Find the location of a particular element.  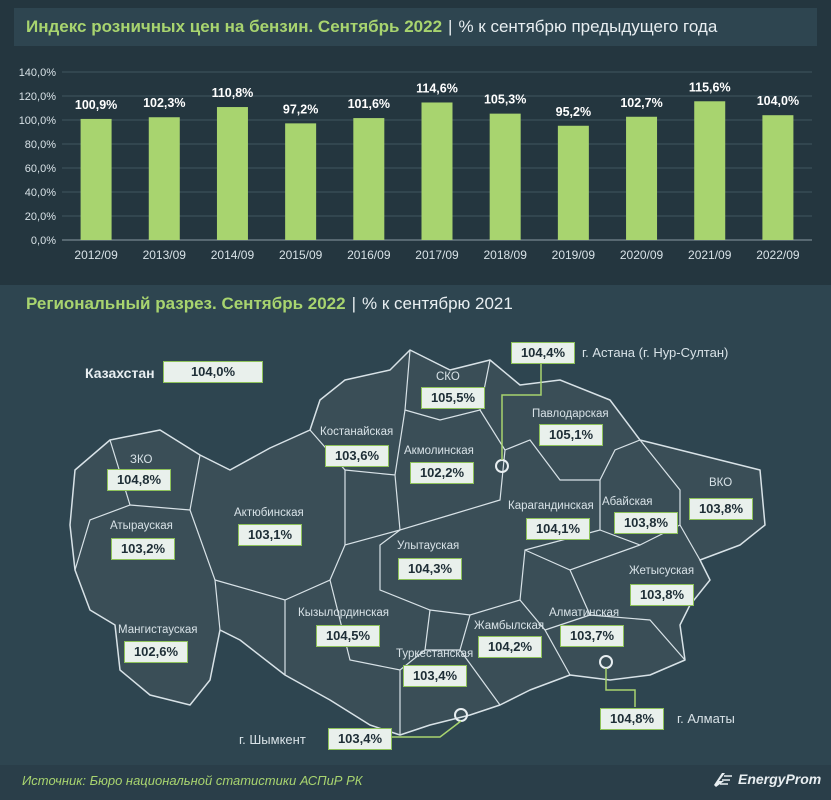

region-value-ulytau: 104,3% is located at coordinates (430, 569).